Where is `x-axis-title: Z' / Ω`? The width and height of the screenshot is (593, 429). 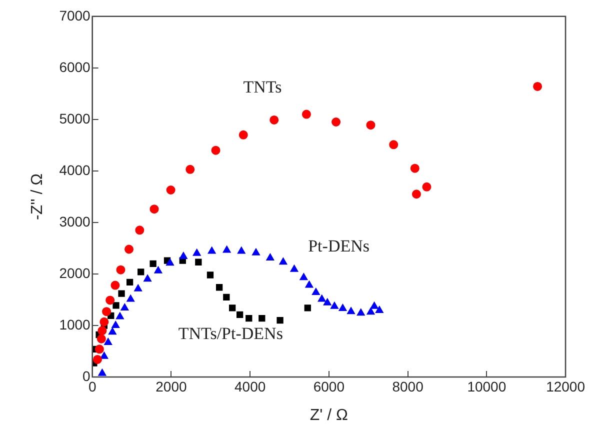
x-axis-title: Z' / Ω is located at coordinates (329, 415).